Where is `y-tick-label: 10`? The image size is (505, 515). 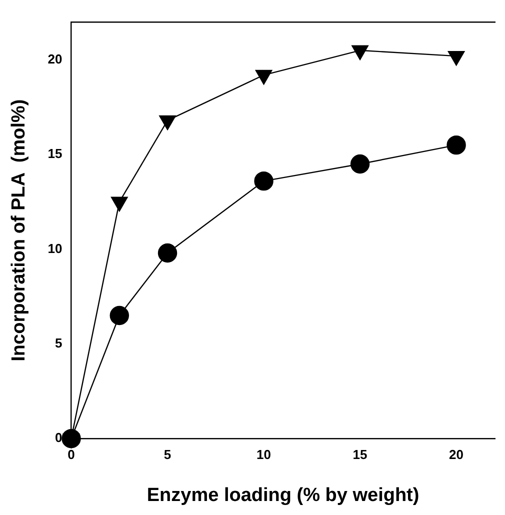 y-tick-label: 10 is located at coordinates (55, 248).